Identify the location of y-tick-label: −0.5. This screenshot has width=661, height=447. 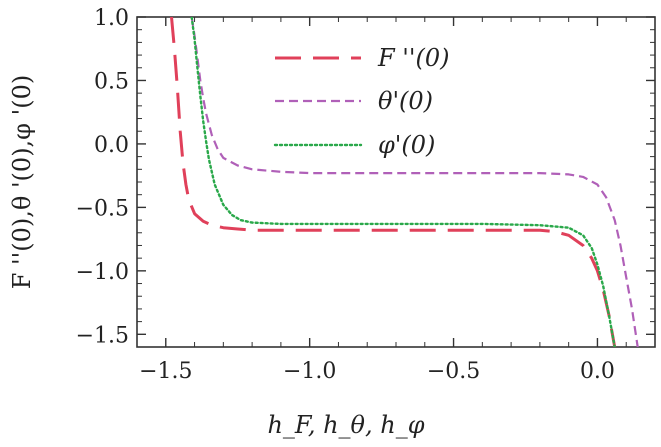
(102, 208).